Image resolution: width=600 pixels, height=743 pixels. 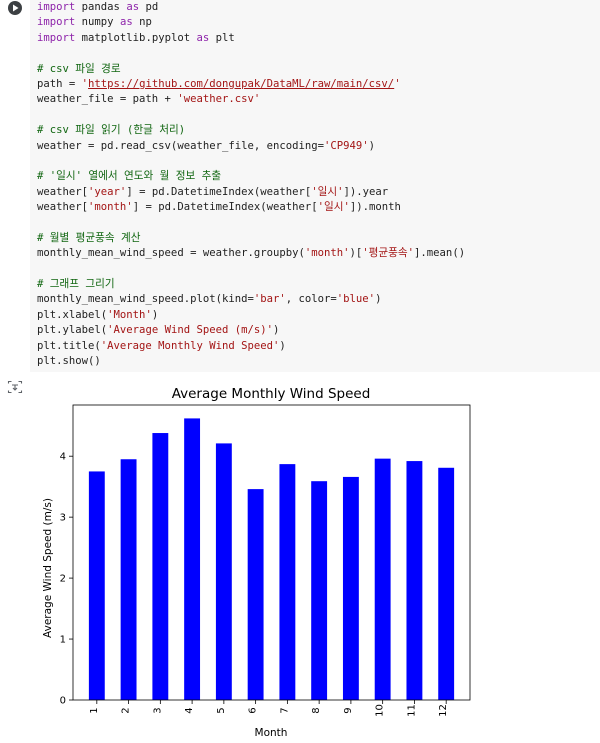 I want to click on code-line: import pandas as pd, so click(x=318, y=7).